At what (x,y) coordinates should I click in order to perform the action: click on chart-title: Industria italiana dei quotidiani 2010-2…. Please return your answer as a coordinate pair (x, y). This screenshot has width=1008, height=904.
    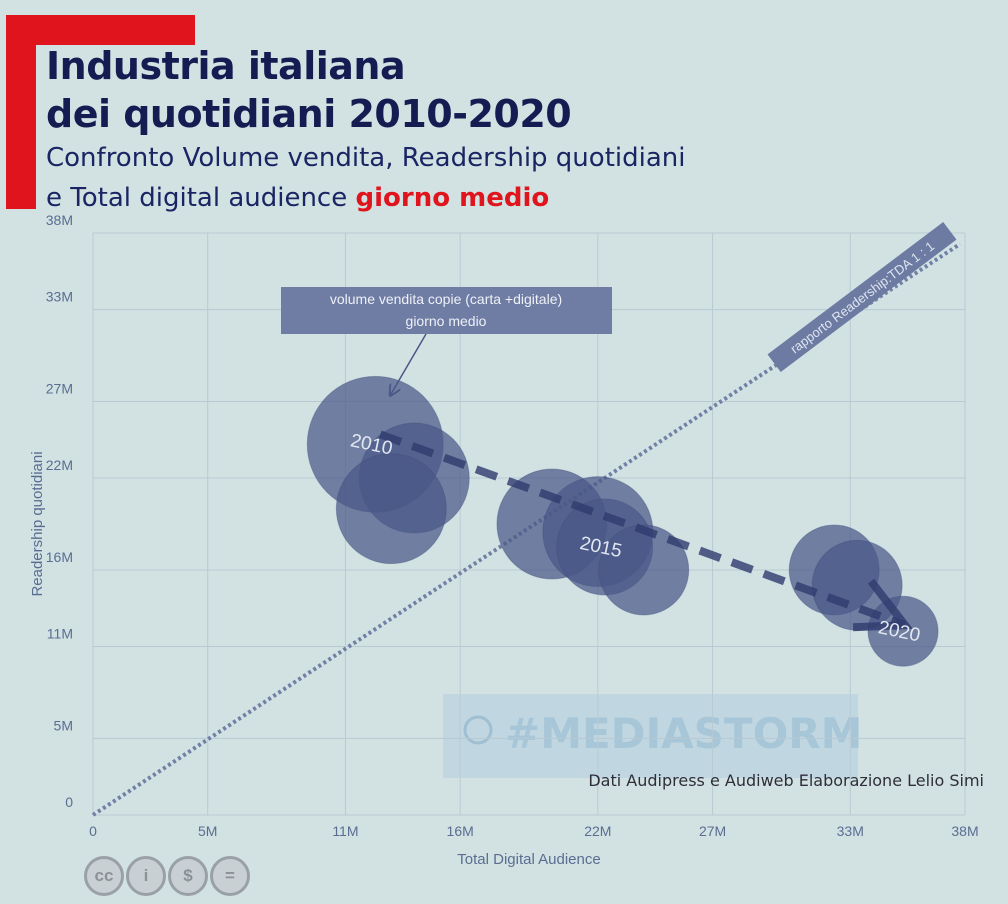
    Looking at the image, I should click on (309, 90).